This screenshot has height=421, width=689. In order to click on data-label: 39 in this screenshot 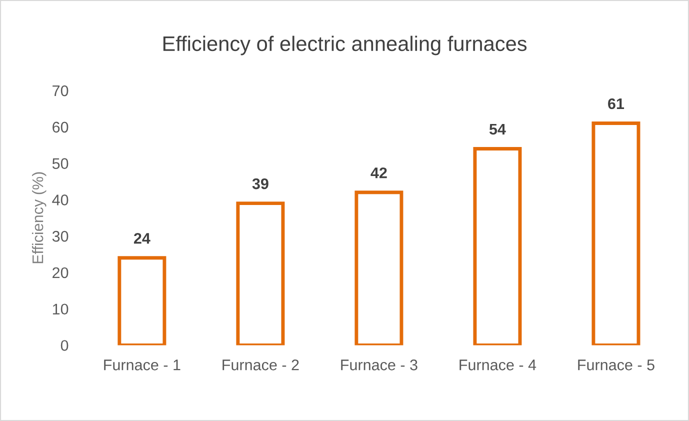, I will do `click(260, 184)`.